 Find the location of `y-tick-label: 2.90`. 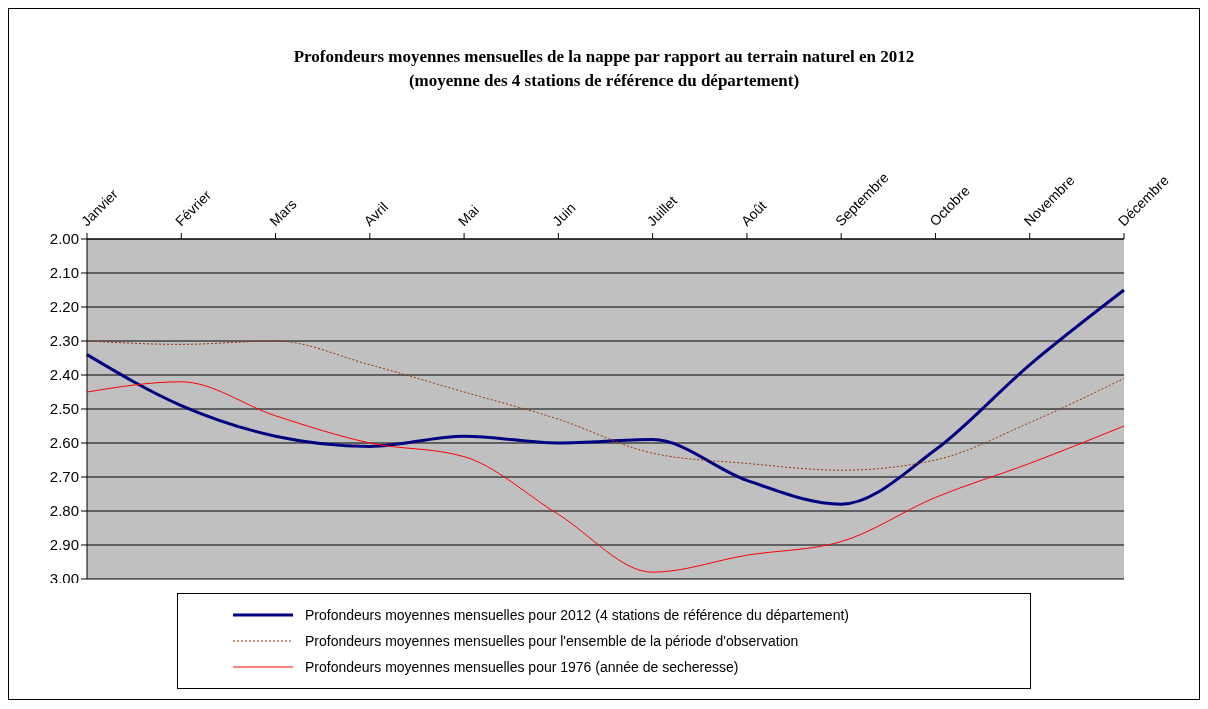

y-tick-label: 2.90 is located at coordinates (64, 545).